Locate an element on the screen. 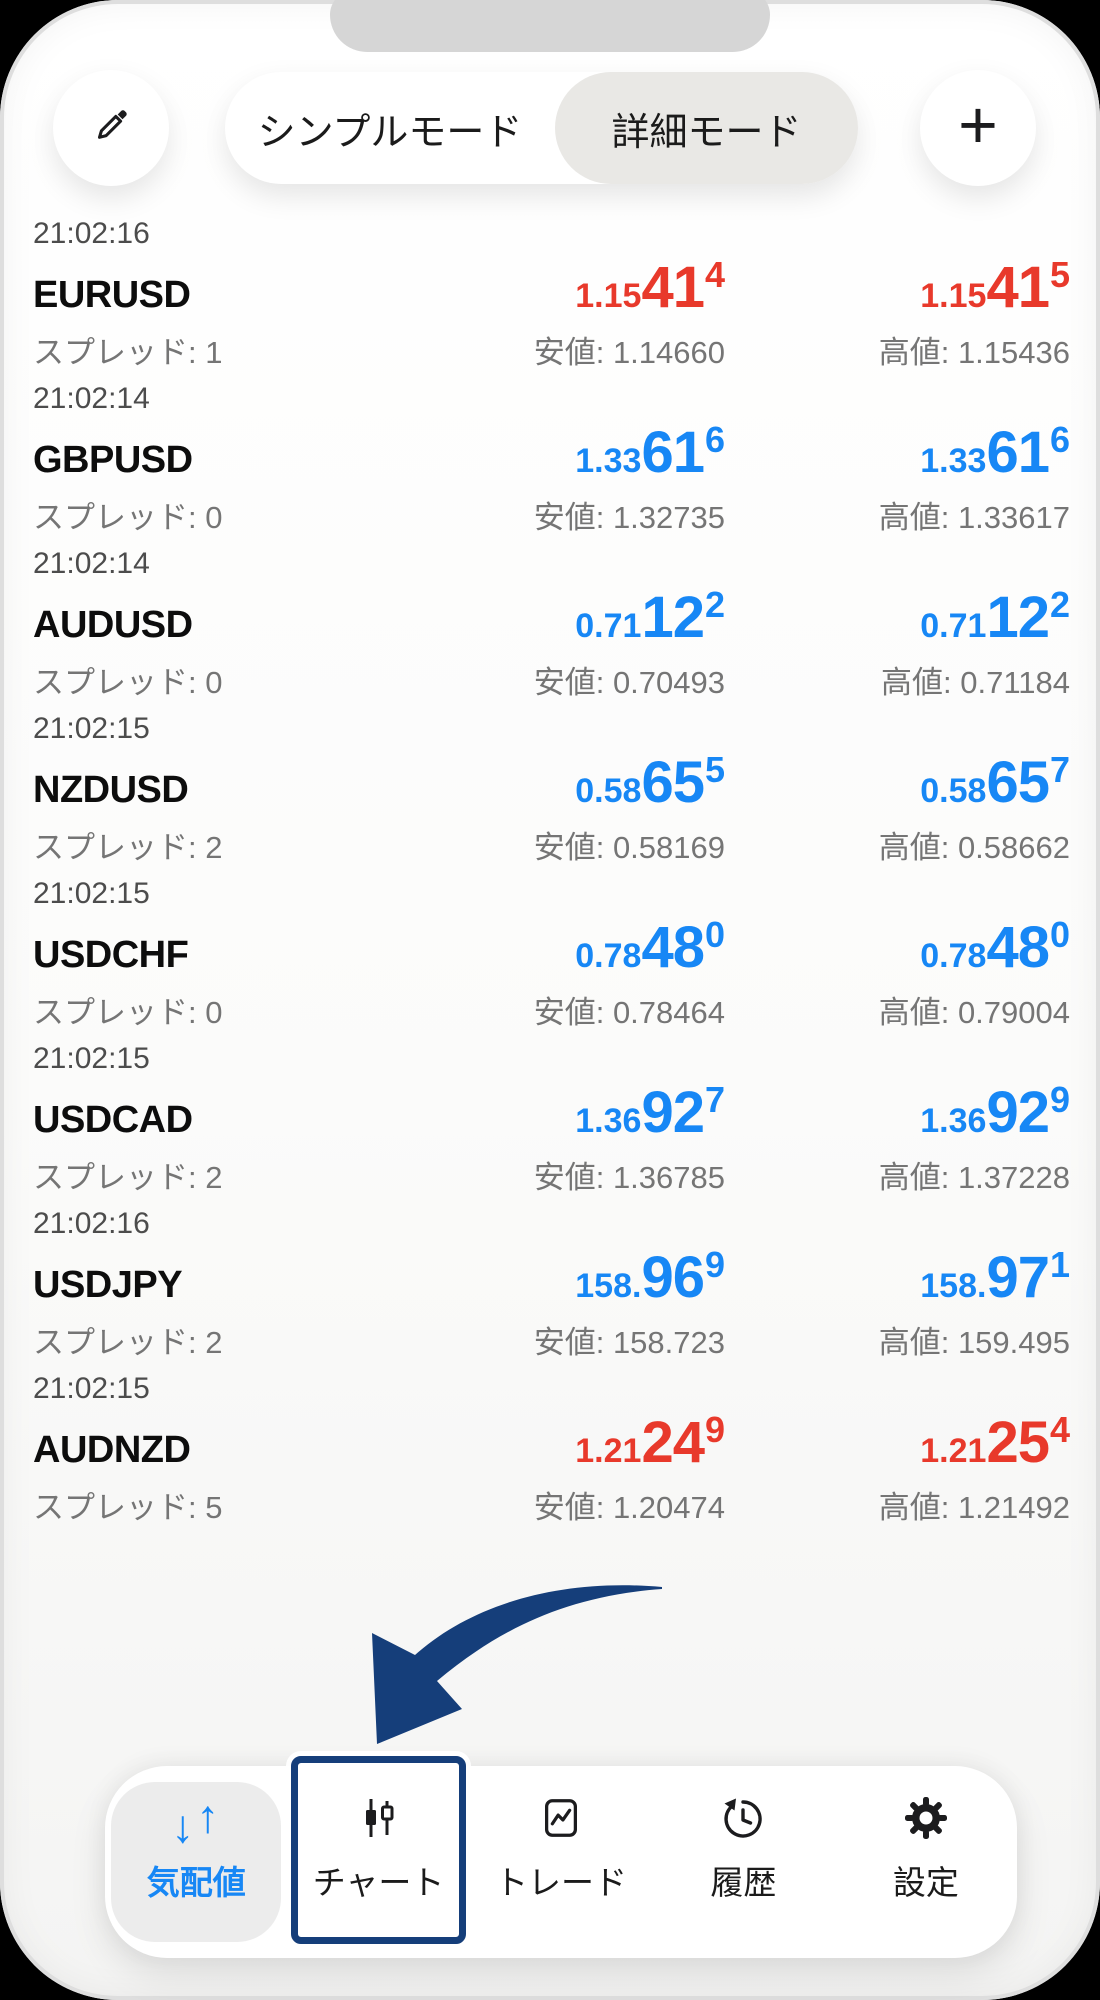 This screenshot has width=1100, height=2000. quotes-arrows-icon: ↓↑ is located at coordinates (196, 1821).